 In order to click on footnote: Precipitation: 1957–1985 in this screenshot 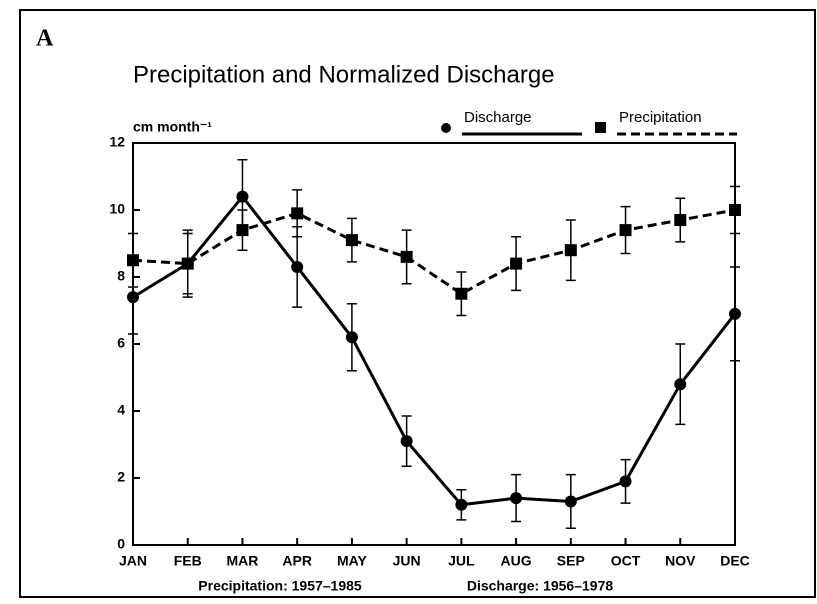, I will do `click(280, 586)`.